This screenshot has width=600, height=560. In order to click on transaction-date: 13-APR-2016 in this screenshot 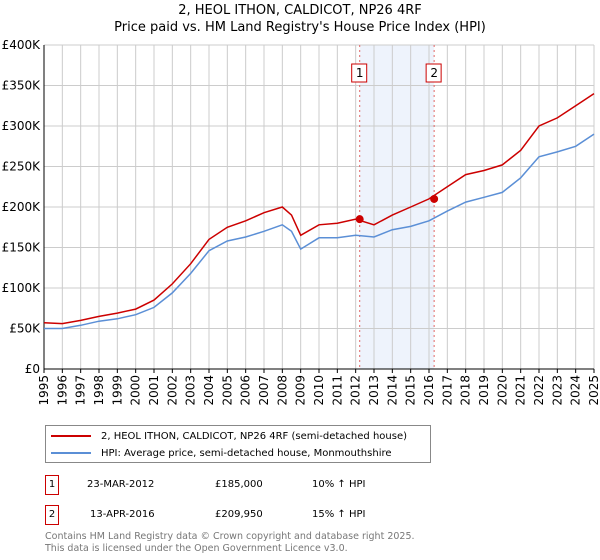, I will do `click(122, 514)`.